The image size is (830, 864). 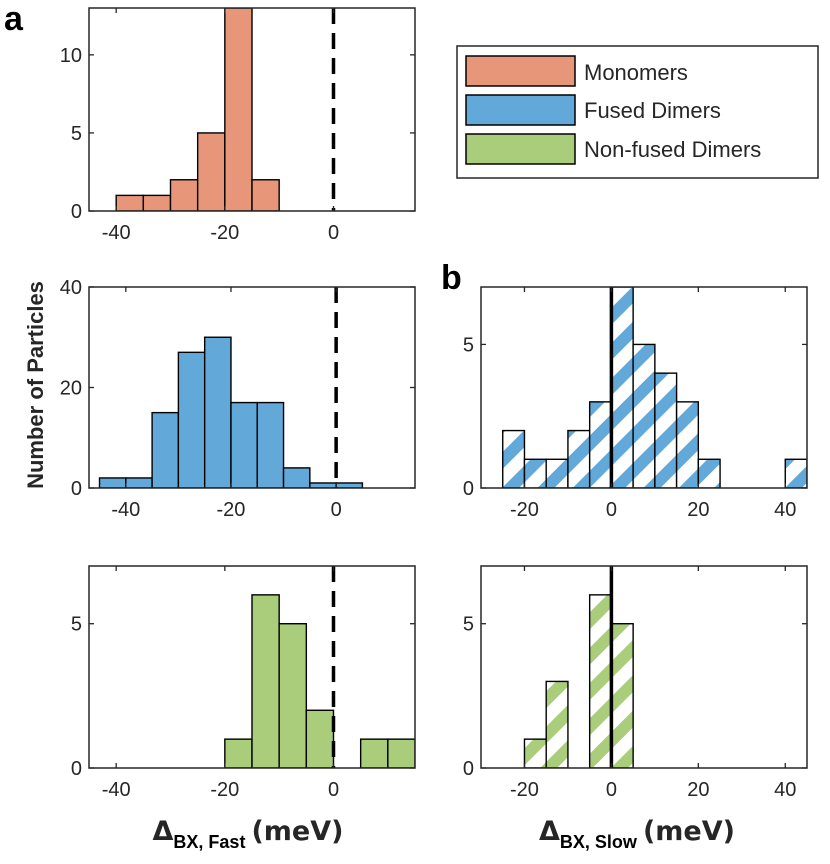 I want to click on bars-fast-fused, so click(x=231, y=412).